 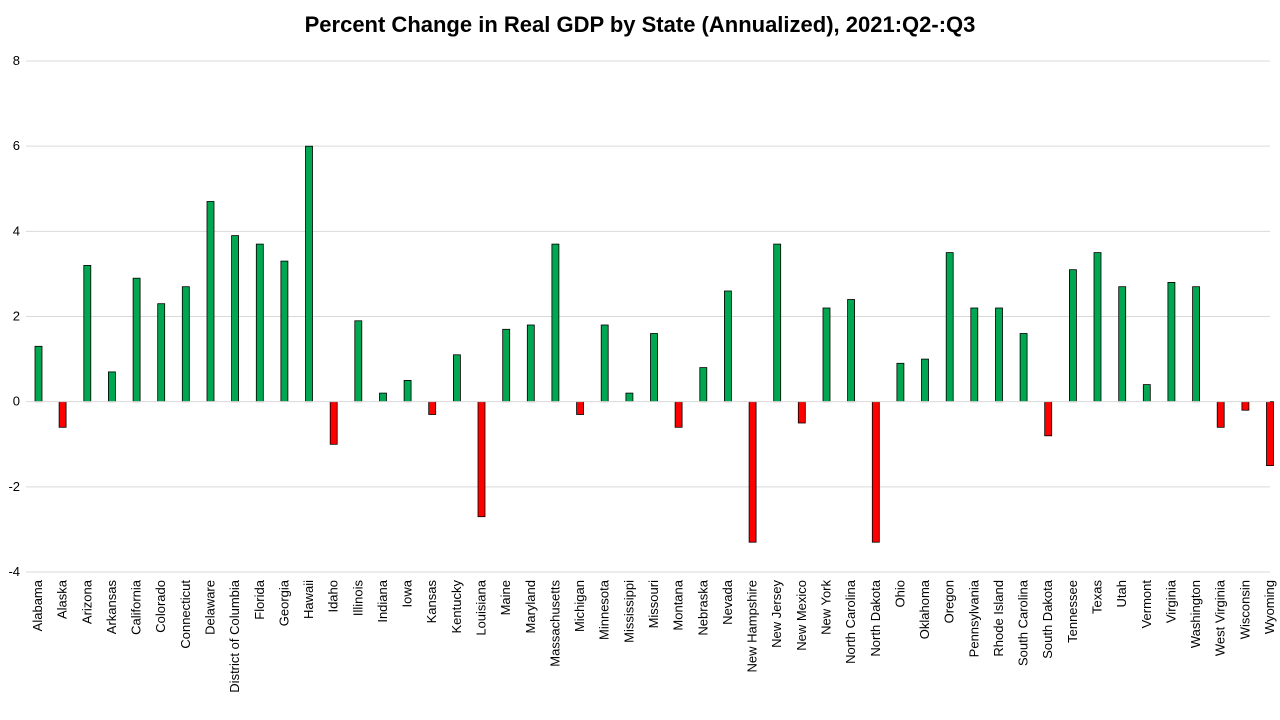 What do you see at coordinates (826, 355) in the screenshot?
I see `bar-new-york` at bounding box center [826, 355].